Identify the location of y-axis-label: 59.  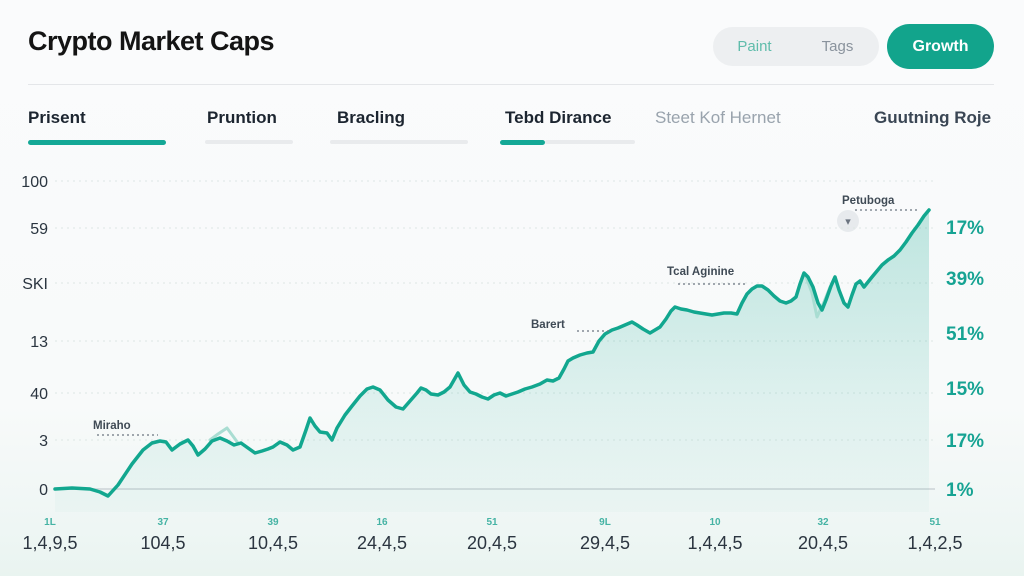
(39, 229).